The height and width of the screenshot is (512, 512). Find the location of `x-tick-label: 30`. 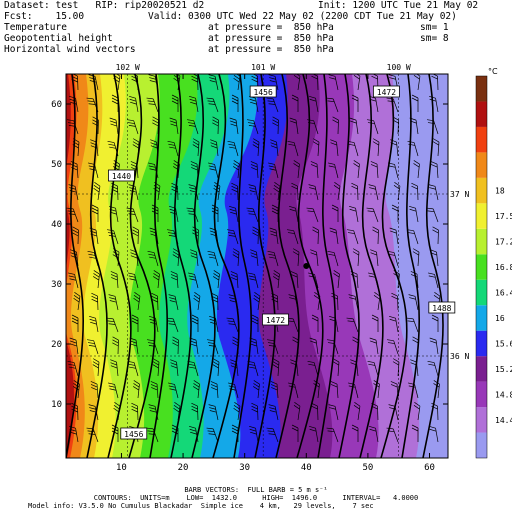

x-tick-label: 30 is located at coordinates (244, 468).